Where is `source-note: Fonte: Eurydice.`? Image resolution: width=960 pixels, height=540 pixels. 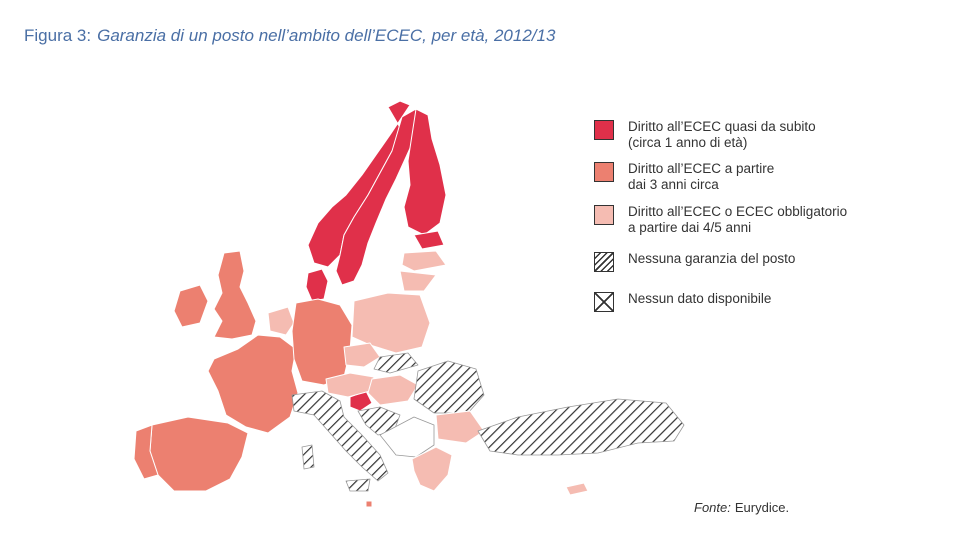 source-note: Fonte: Eurydice. is located at coordinates (741, 507).